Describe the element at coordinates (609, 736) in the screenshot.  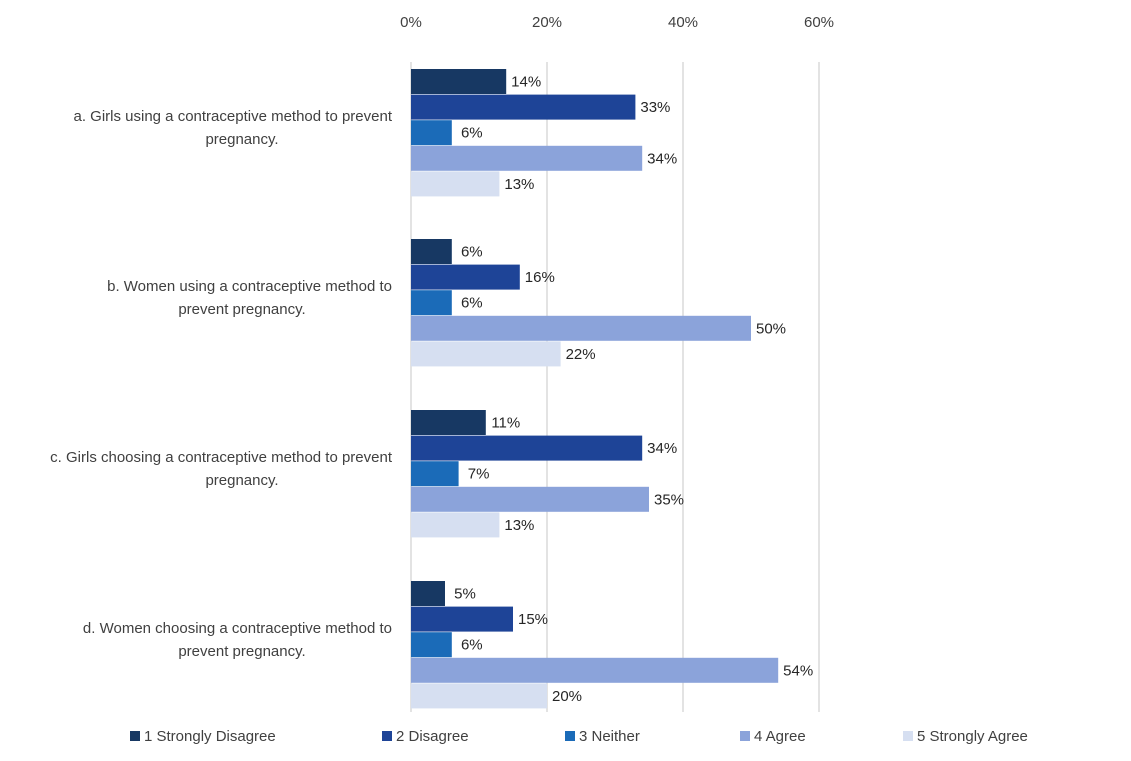
I see `legend-label: 3 Neither` at that location.